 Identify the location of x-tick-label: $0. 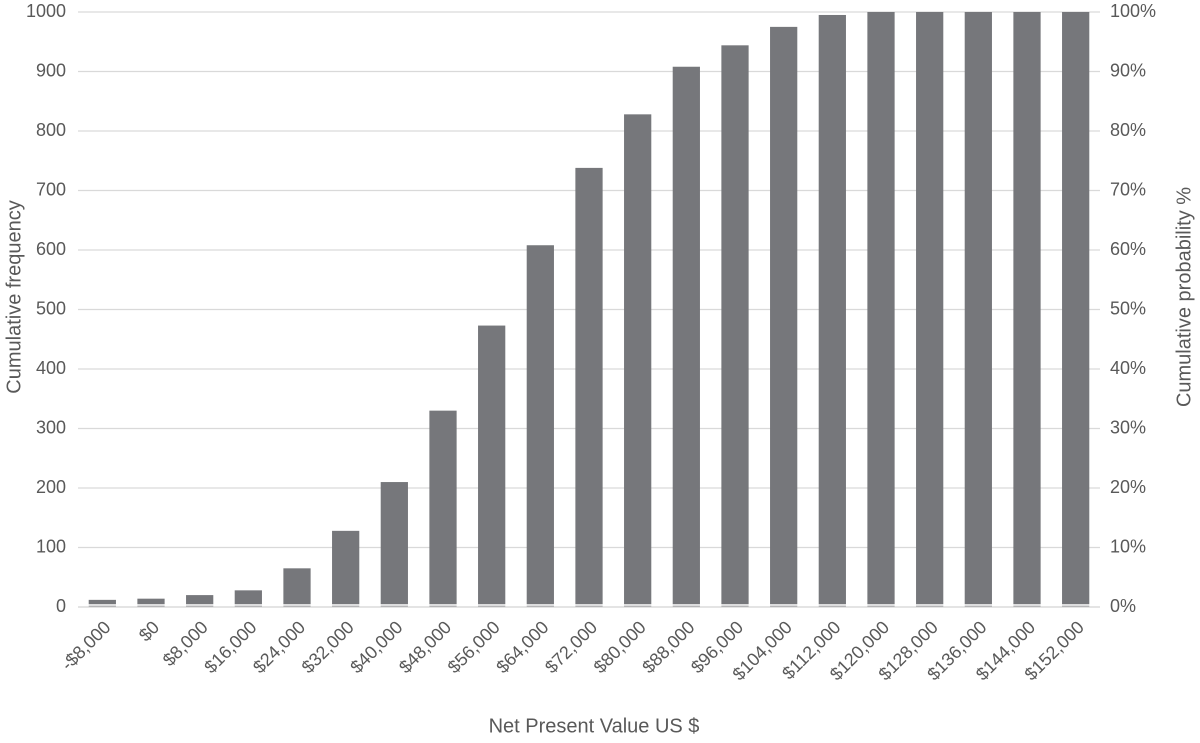
(149, 631).